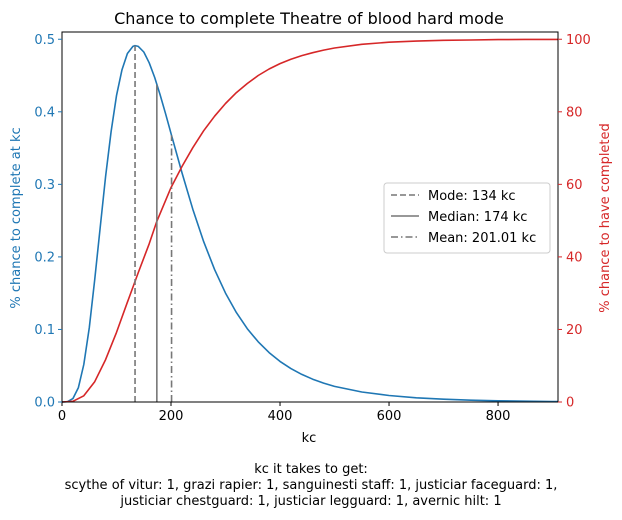  What do you see at coordinates (44, 403) in the screenshot?
I see `y-left-tick-label: 0.0` at bounding box center [44, 403].